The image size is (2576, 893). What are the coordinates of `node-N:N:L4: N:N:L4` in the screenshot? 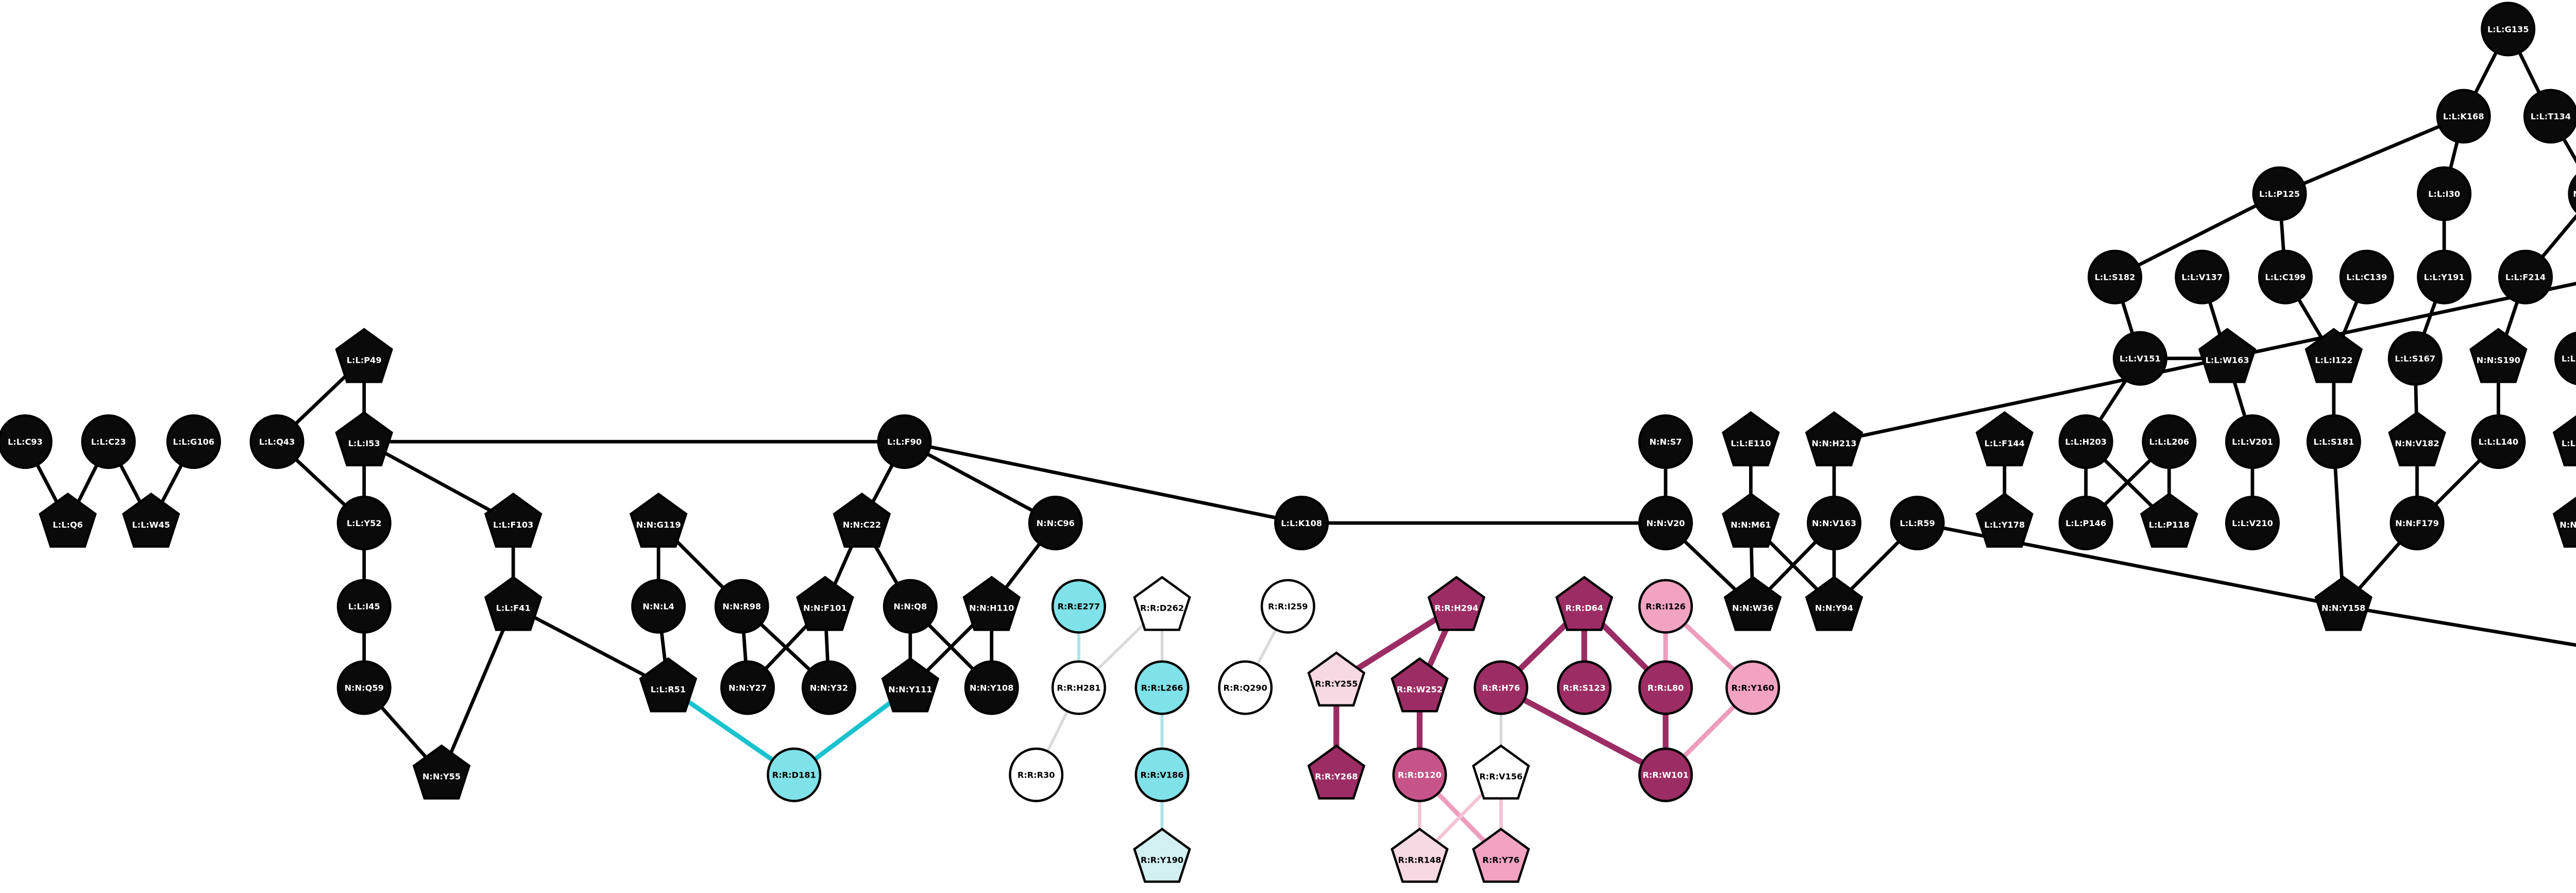 It's located at (658, 606).